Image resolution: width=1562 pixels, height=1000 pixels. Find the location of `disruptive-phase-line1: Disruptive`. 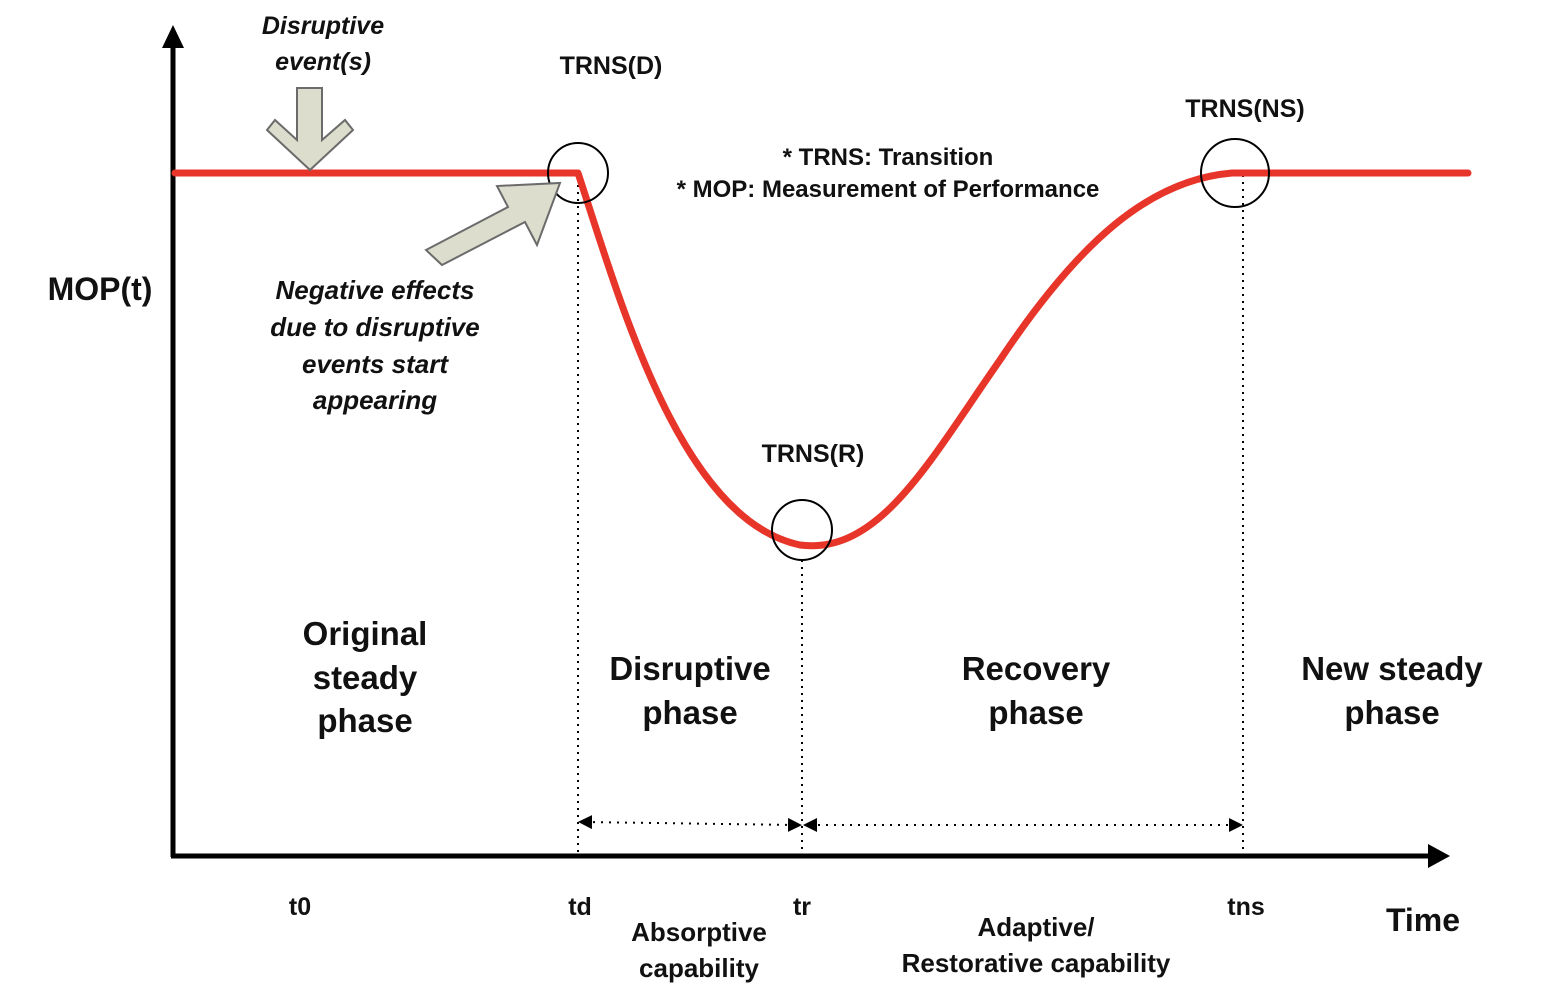

disruptive-phase-line1: Disruptive is located at coordinates (689, 668).